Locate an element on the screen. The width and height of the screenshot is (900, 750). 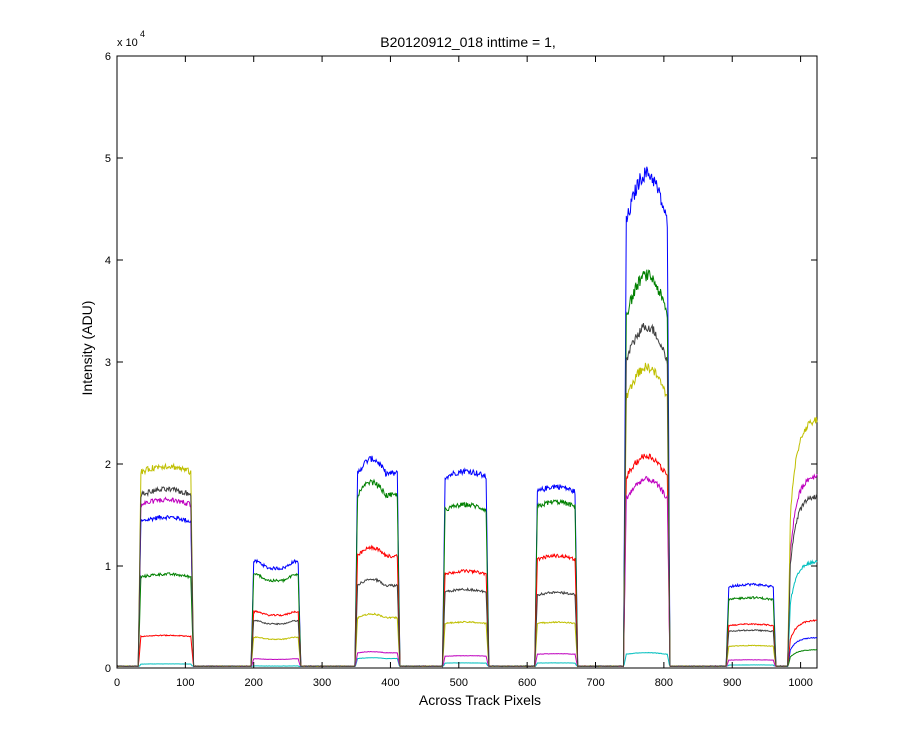
x-tick-label: 200 is located at coordinates (254, 683).